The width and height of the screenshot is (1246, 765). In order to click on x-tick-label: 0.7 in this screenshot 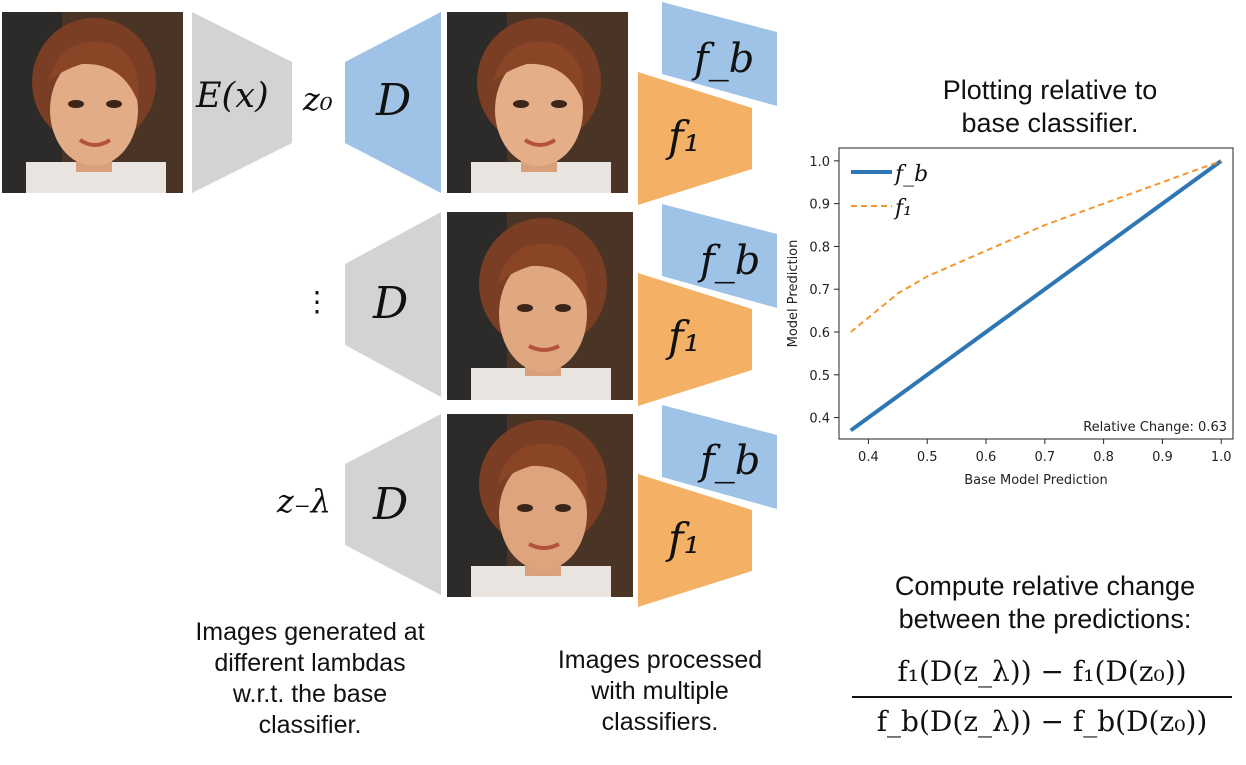, I will do `click(1044, 457)`.